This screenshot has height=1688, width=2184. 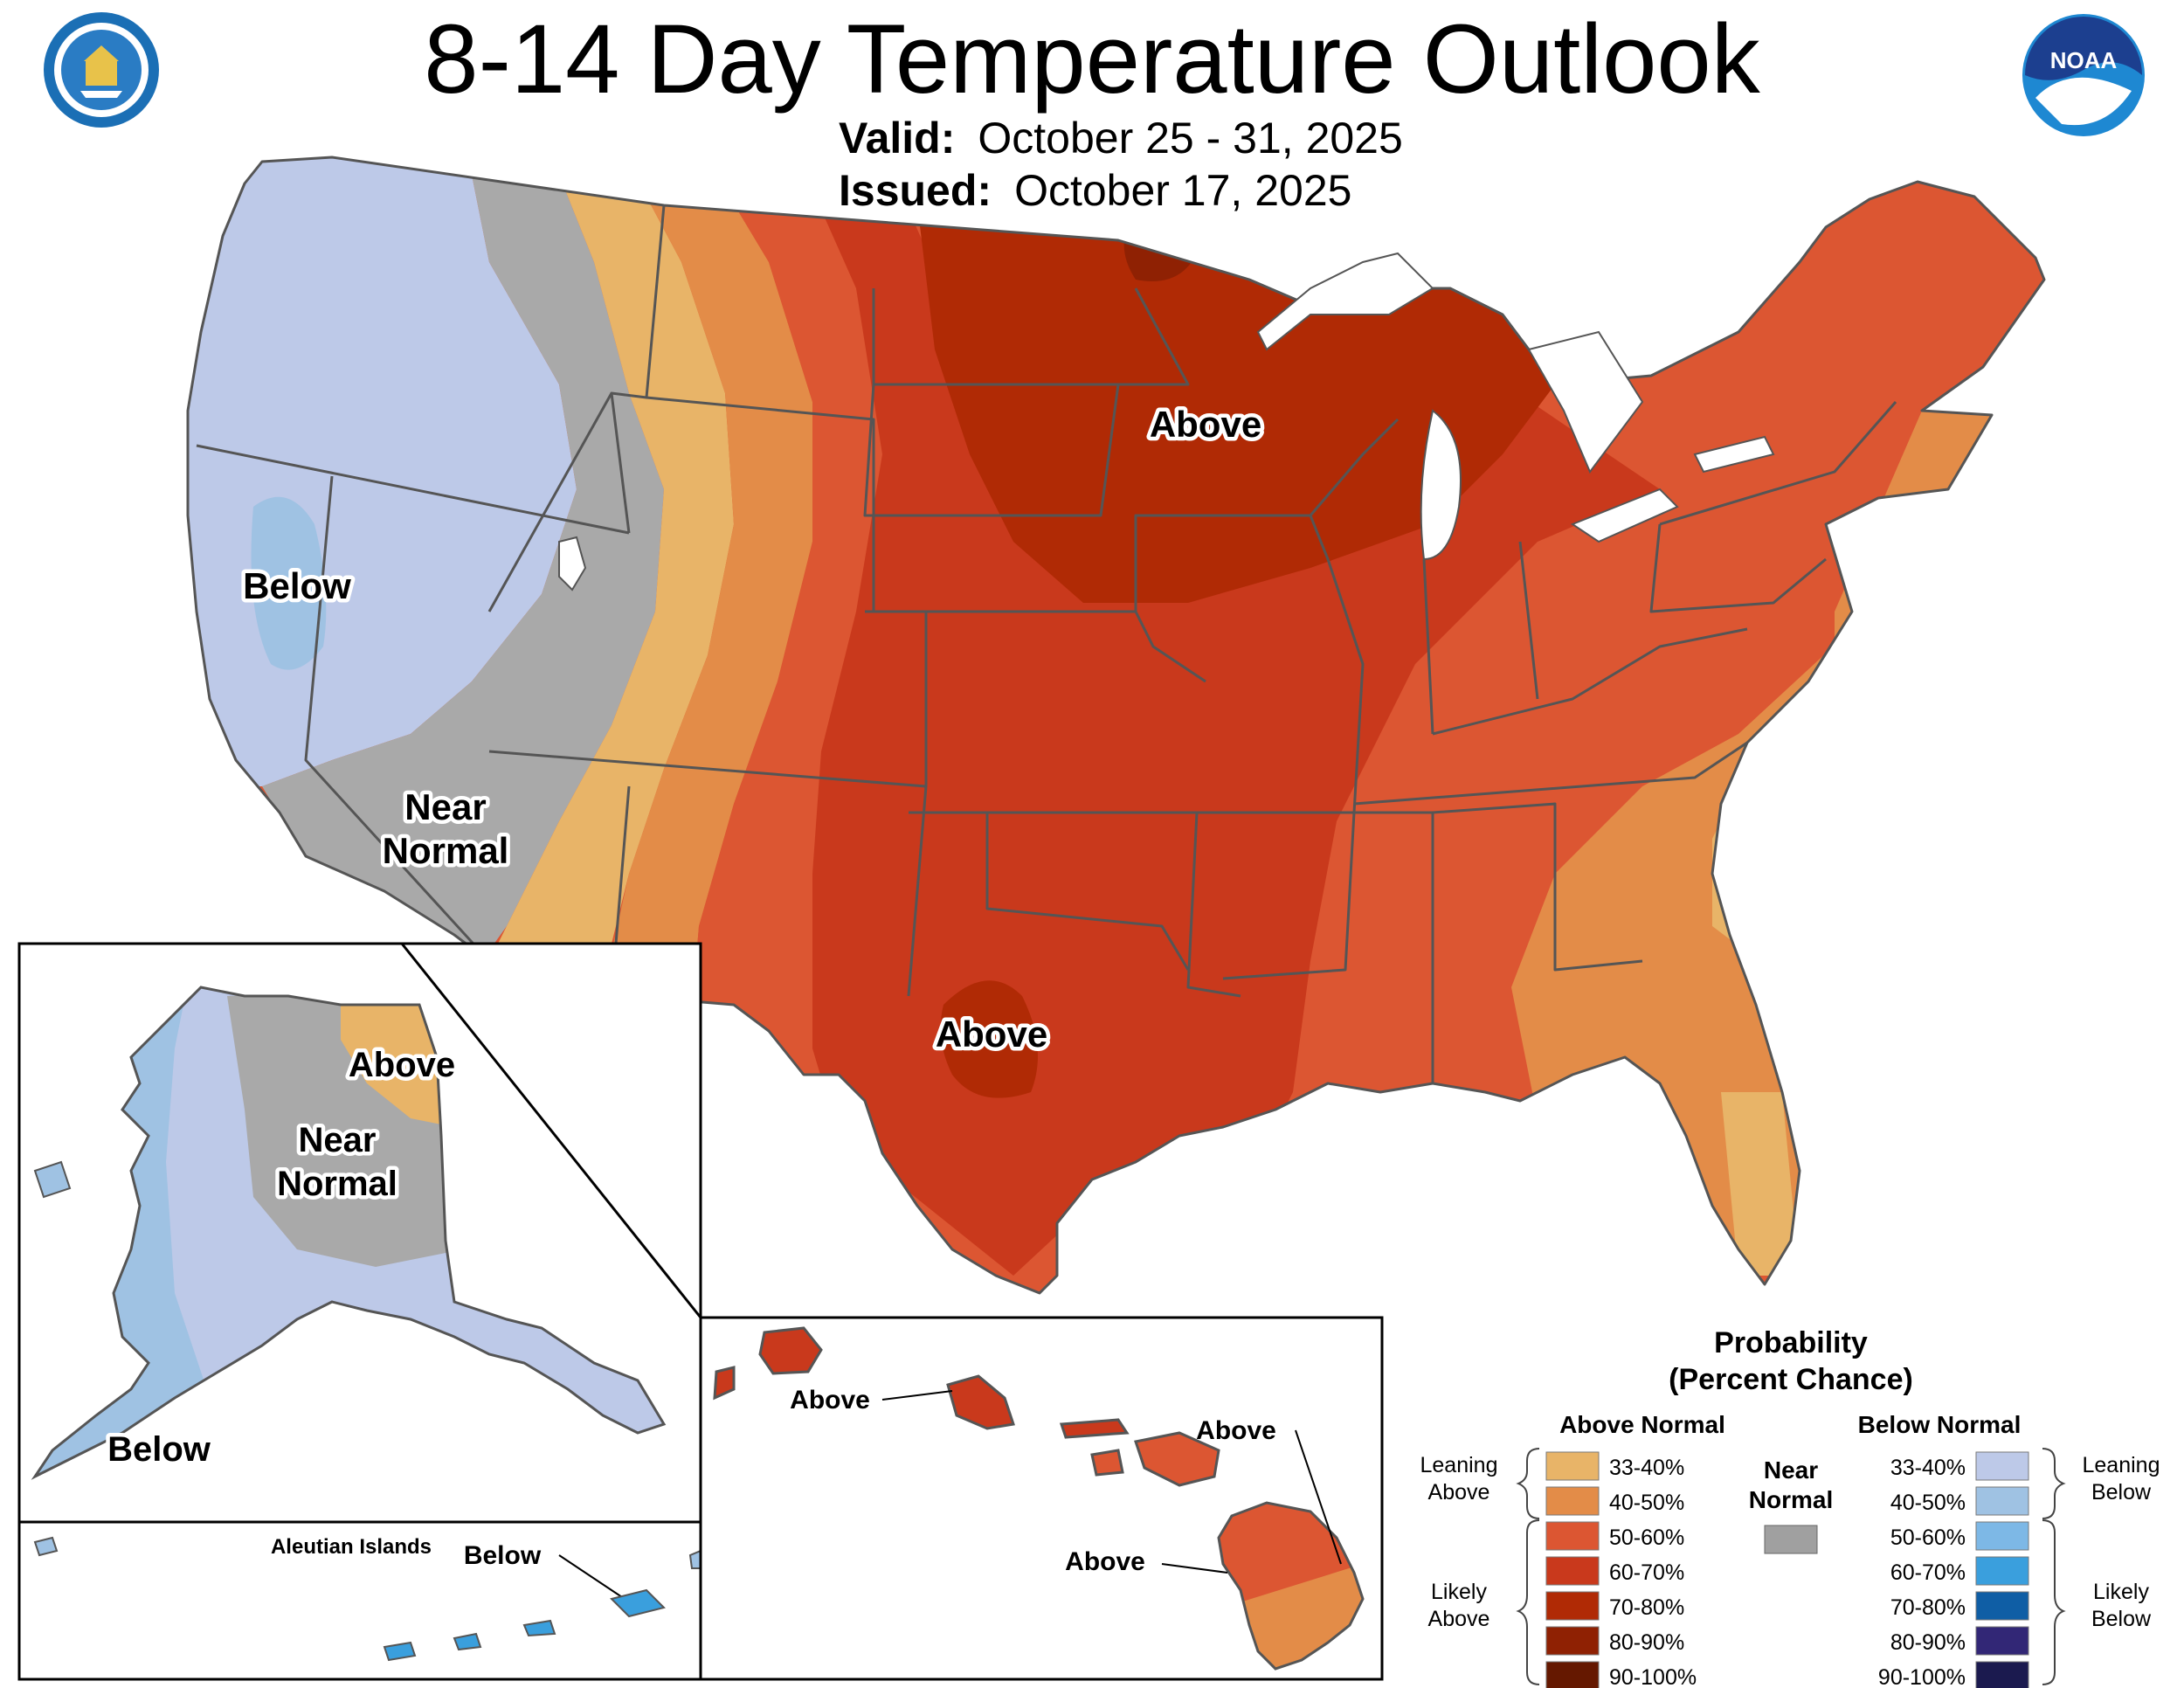 What do you see at coordinates (445, 806) in the screenshot?
I see `label-near-normal-1: Near` at bounding box center [445, 806].